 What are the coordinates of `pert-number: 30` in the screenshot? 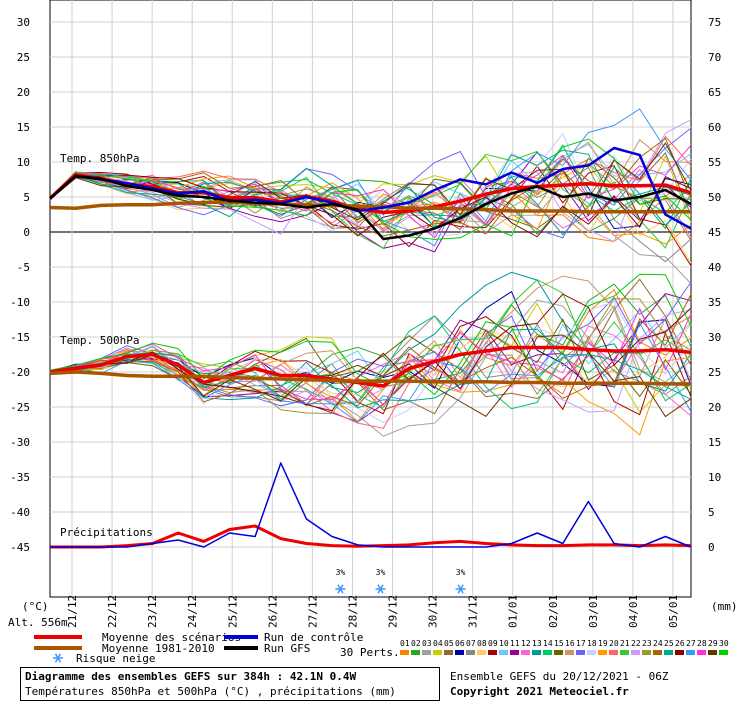 It's located at (724, 643).